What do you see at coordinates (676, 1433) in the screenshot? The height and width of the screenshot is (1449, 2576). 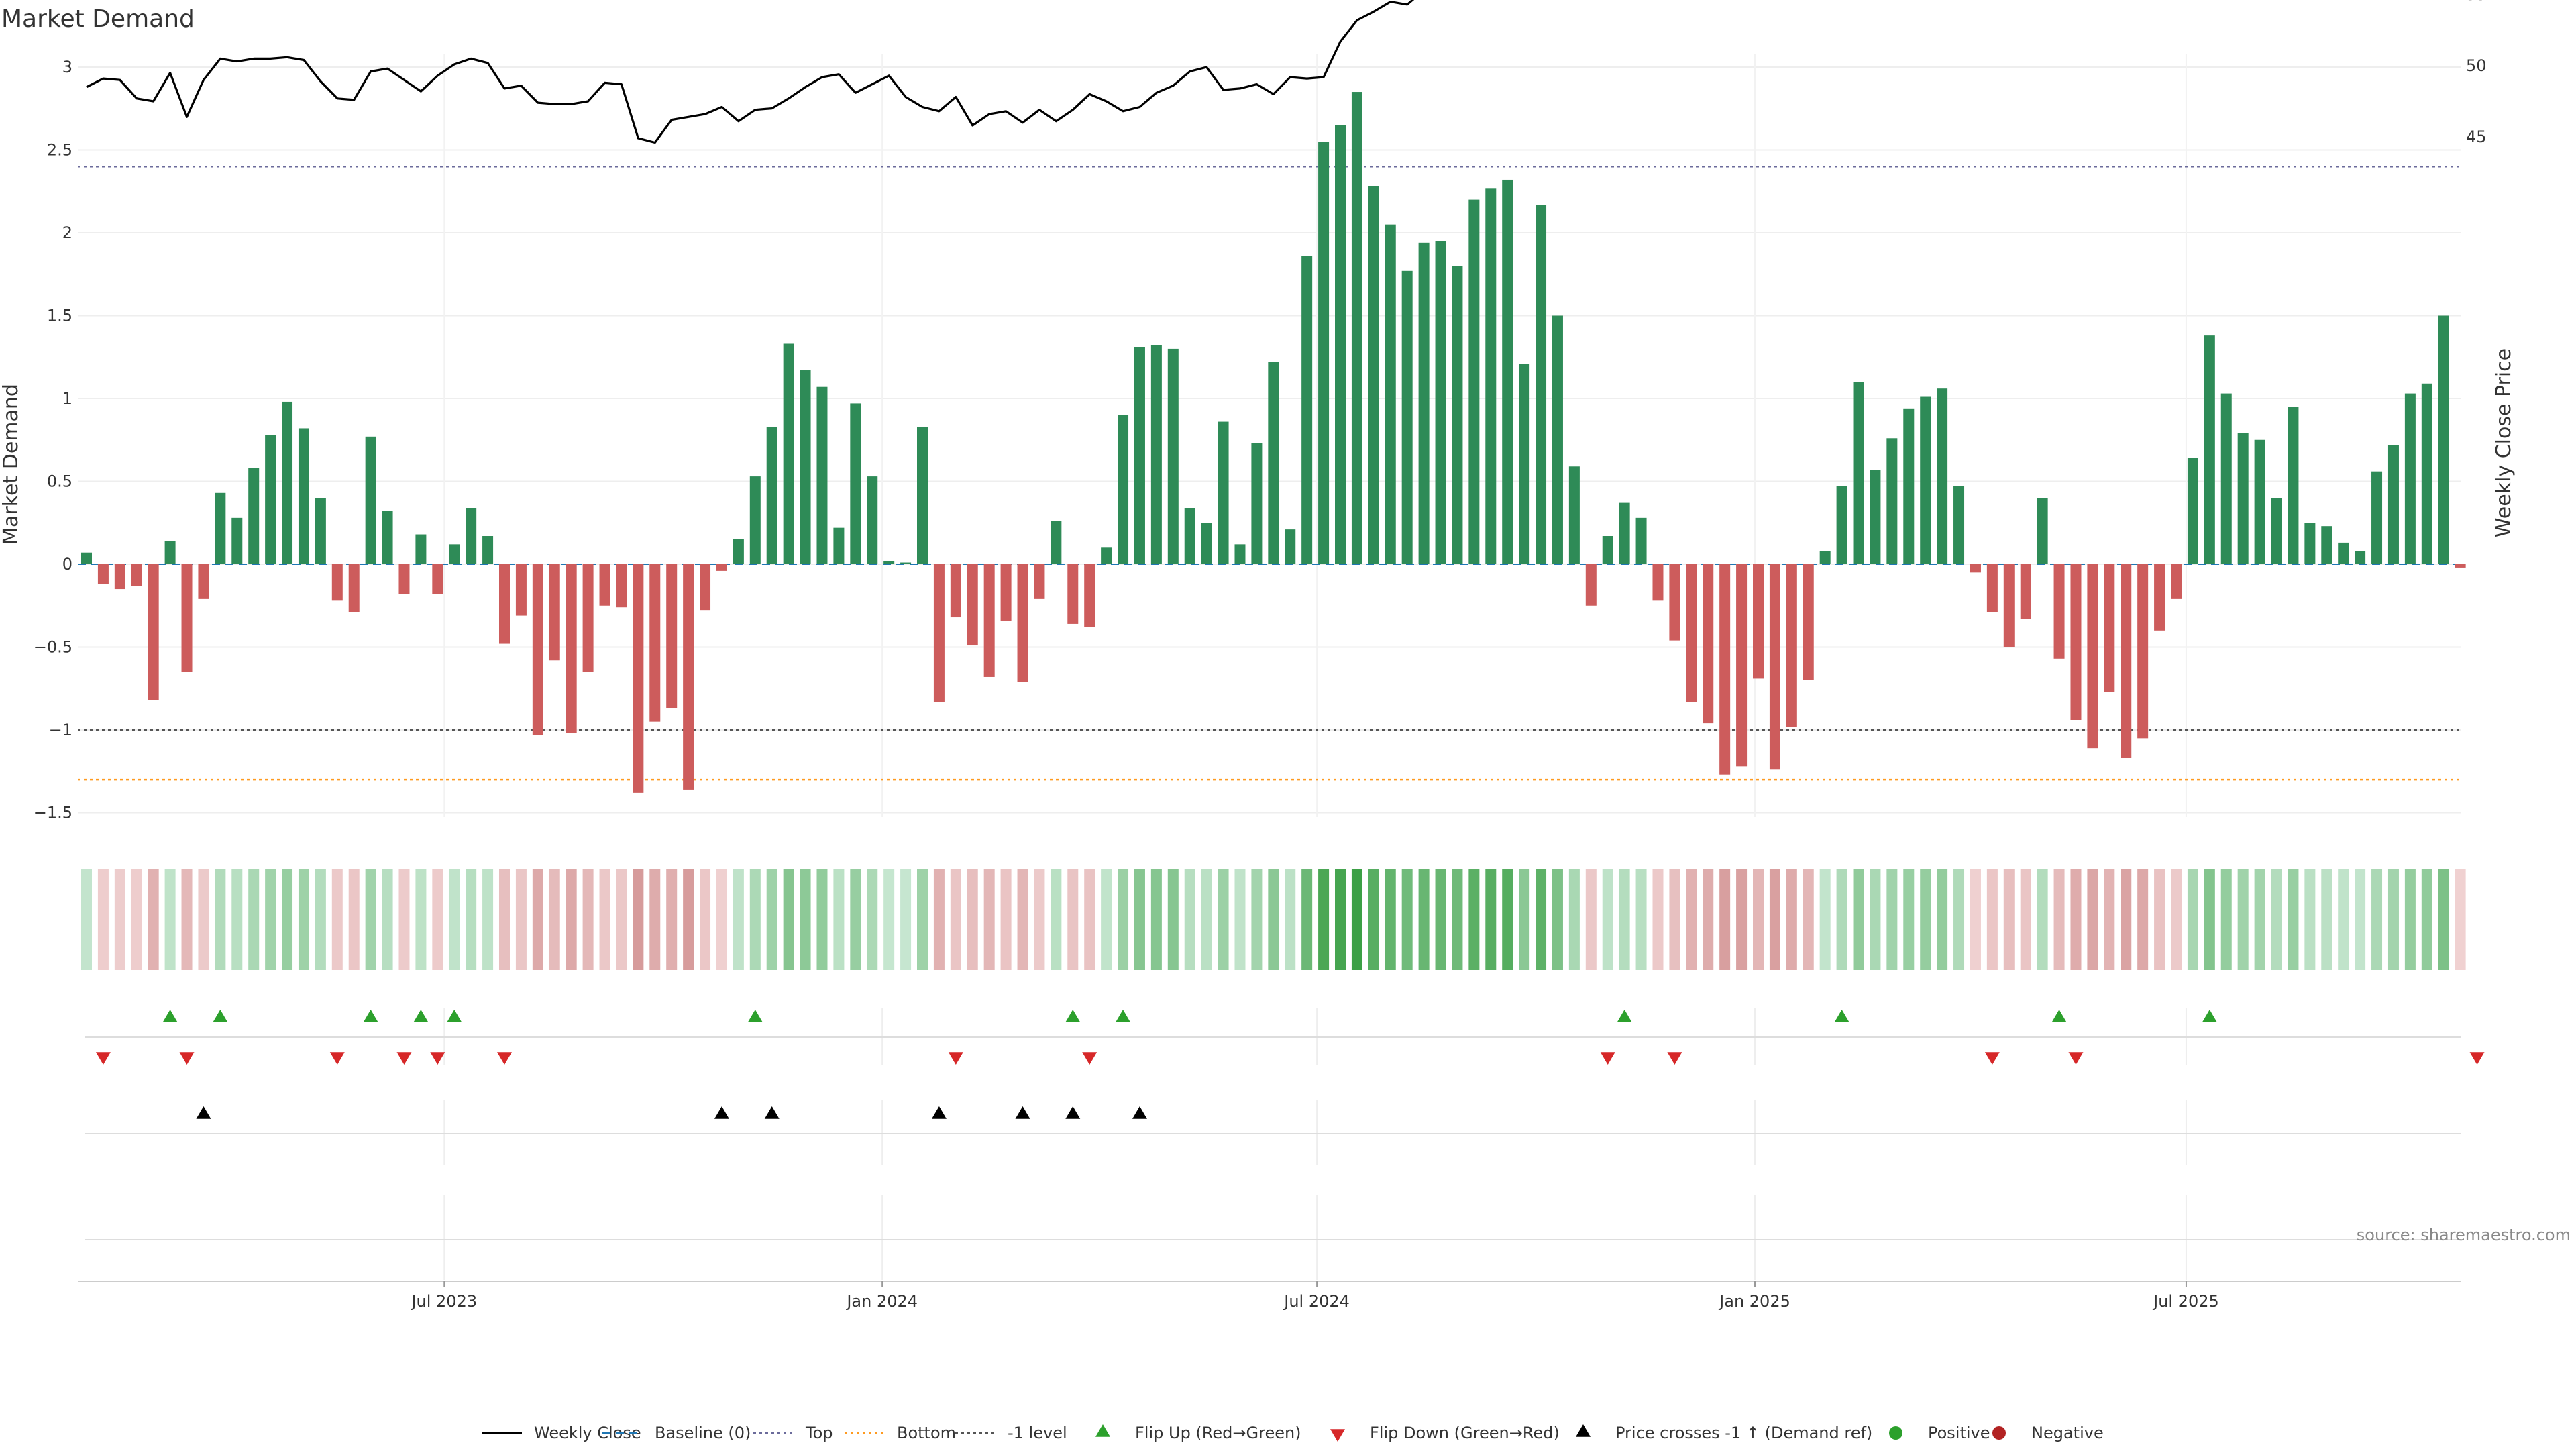 I see `legend-item: Baseline (0)` at bounding box center [676, 1433].